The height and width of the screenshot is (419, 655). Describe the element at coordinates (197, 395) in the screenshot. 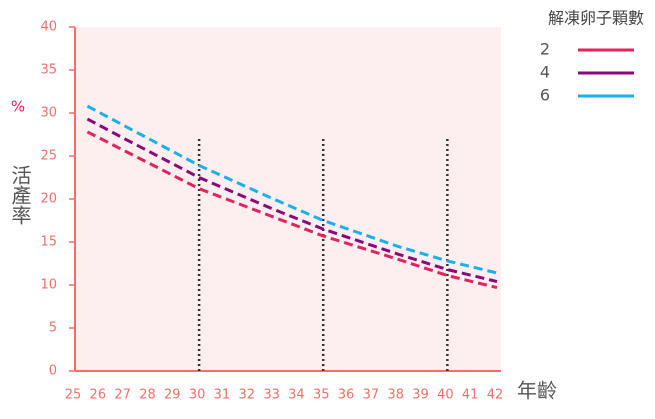

I see `x-tick-label: 30` at that location.